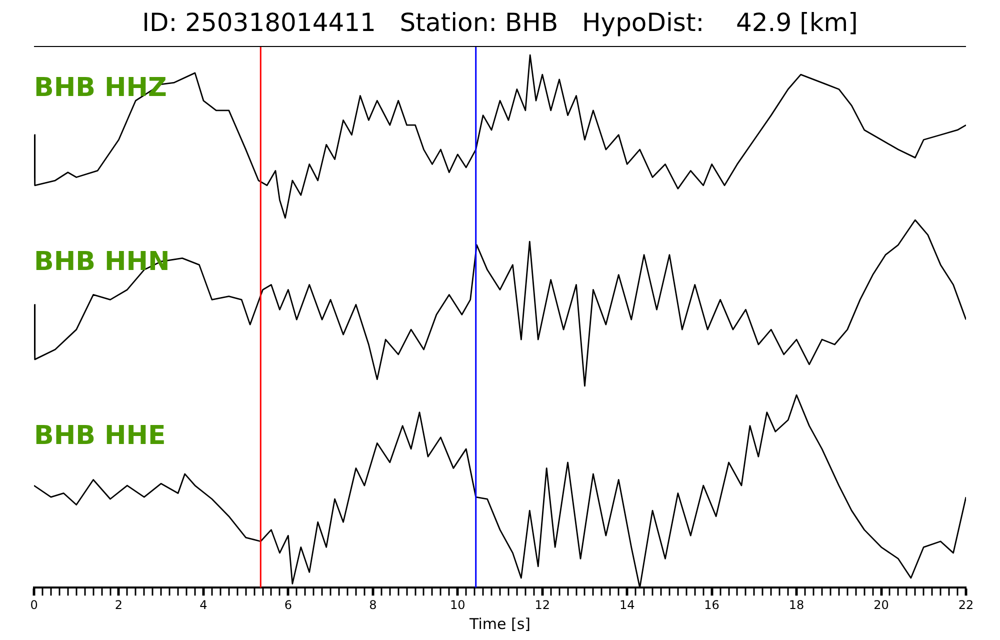  What do you see at coordinates (204, 605) in the screenshot?
I see `x-tick-label: 4` at bounding box center [204, 605].